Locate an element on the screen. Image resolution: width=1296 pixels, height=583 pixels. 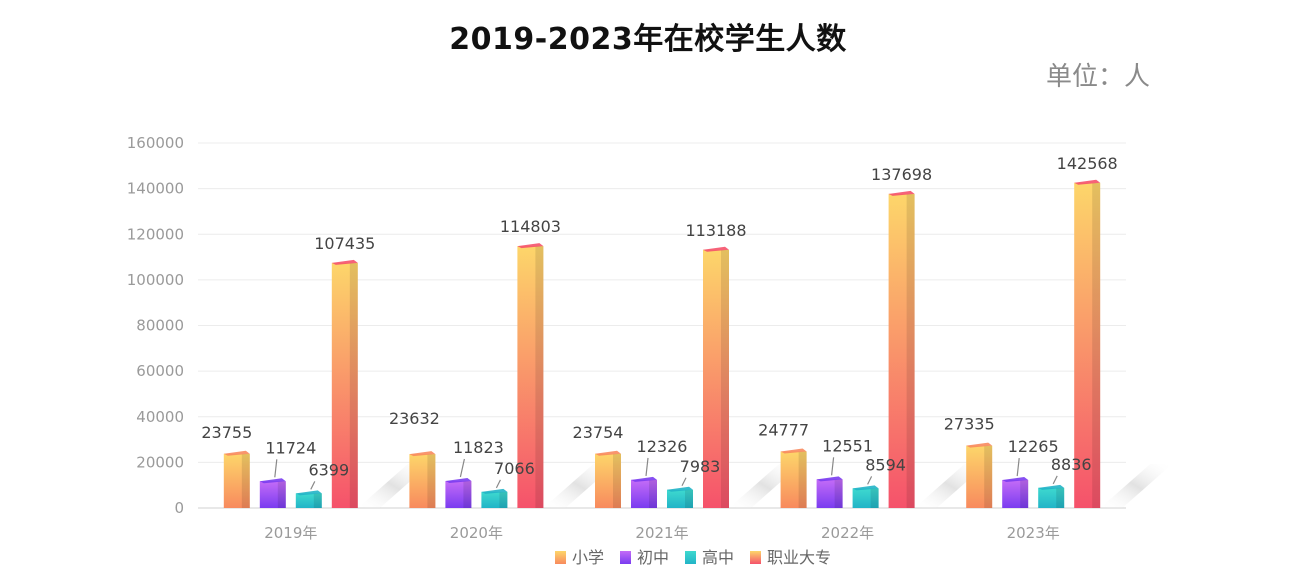
legend-item: 职业大专 is located at coordinates (790, 557).